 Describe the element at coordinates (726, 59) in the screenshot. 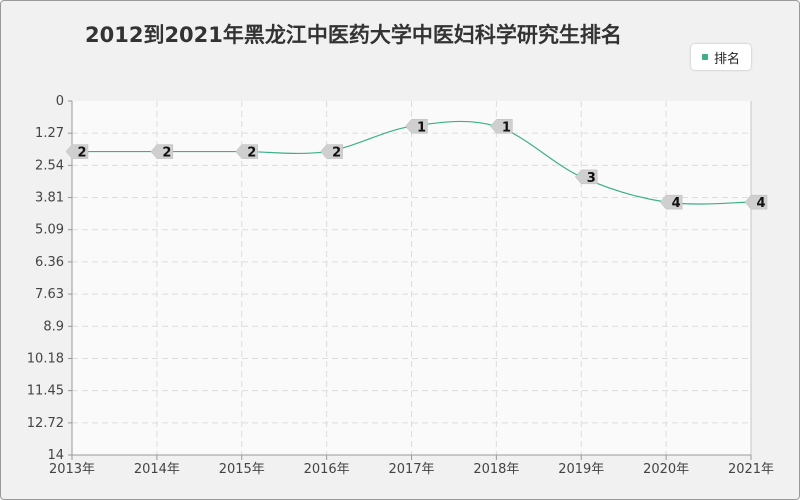

I see `legend-label: 排名` at that location.